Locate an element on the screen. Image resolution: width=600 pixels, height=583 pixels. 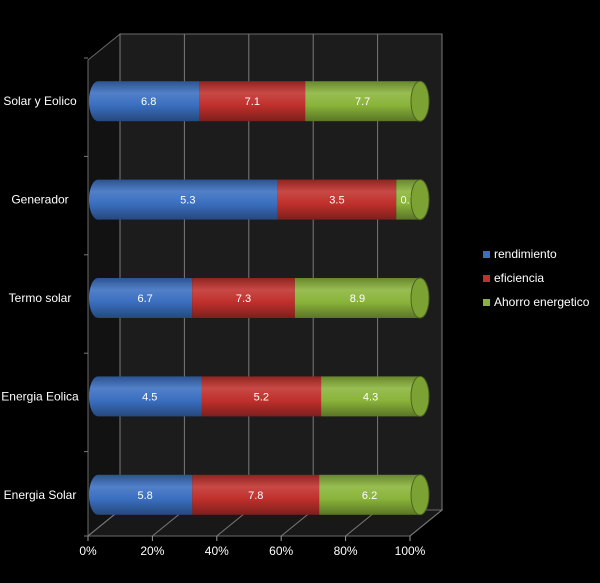
data-label: 8.9 is located at coordinates (357, 299).